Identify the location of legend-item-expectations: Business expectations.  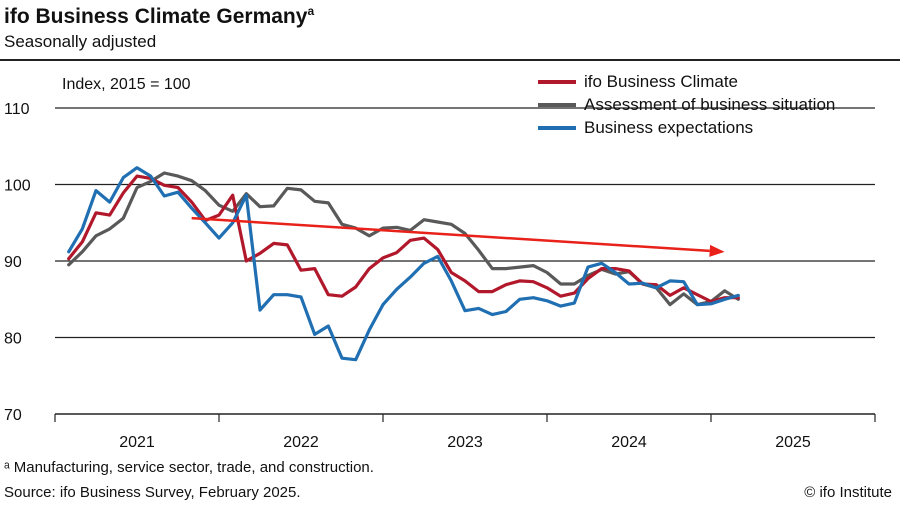
(686, 127).